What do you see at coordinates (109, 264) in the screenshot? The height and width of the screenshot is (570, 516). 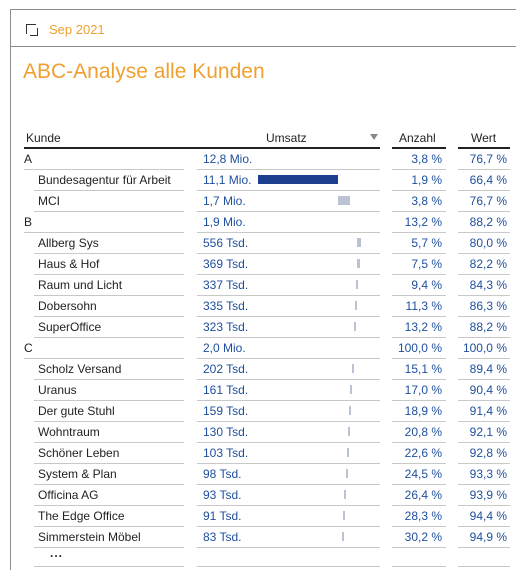 I see `customer-name-cell: Haus & Hof` at bounding box center [109, 264].